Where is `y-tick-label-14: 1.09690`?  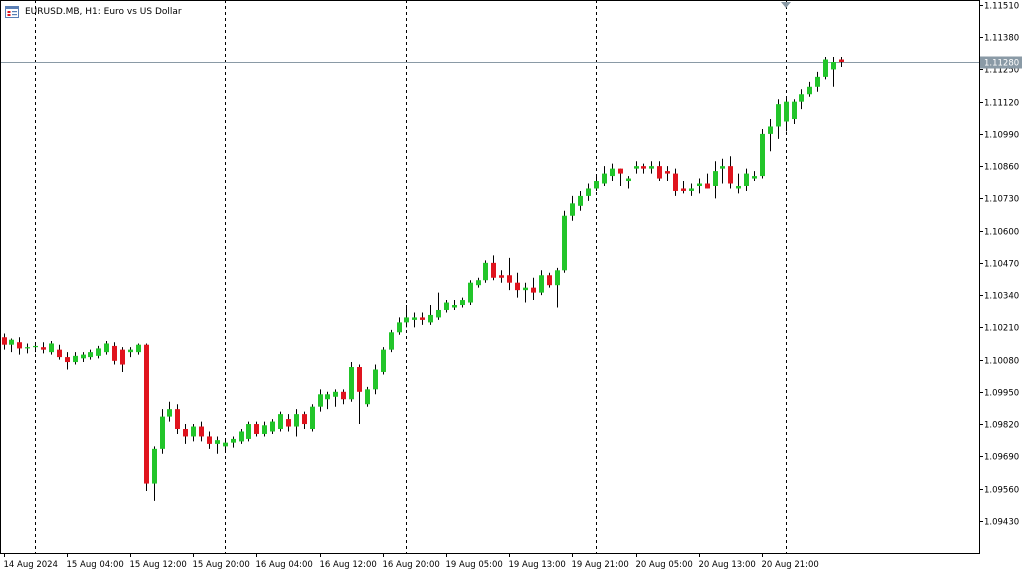 y-tick-label-14: 1.09690 is located at coordinates (1001, 458).